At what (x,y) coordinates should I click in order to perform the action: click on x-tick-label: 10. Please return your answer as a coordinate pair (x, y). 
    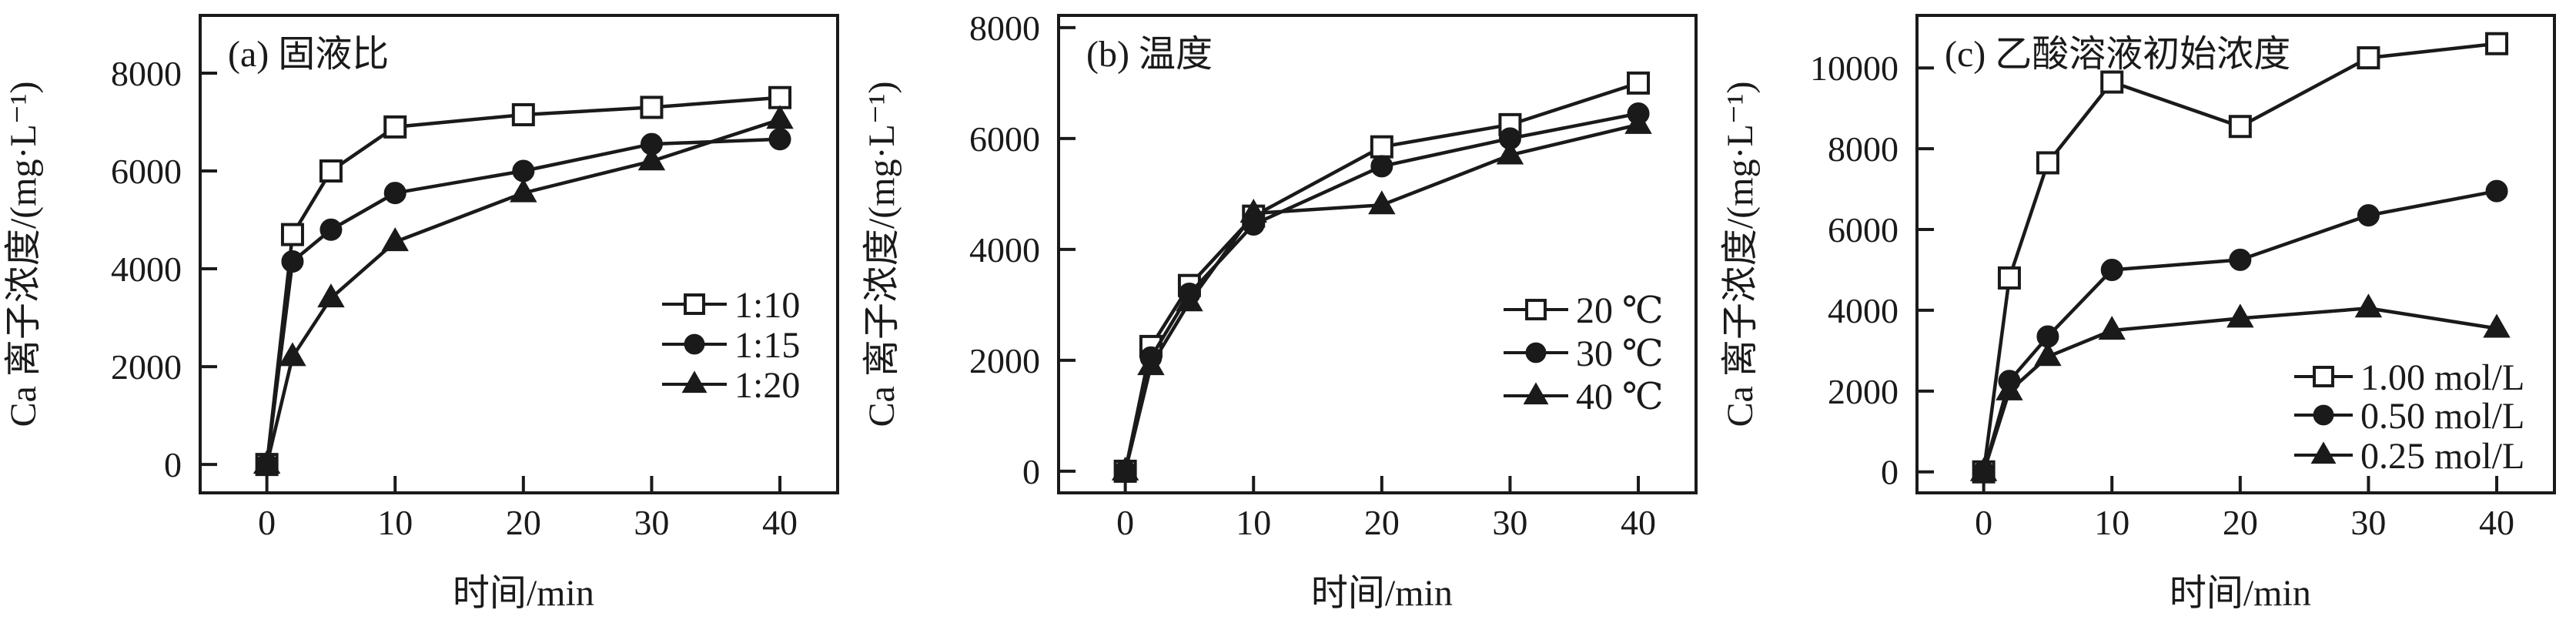
    Looking at the image, I should click on (2111, 522).